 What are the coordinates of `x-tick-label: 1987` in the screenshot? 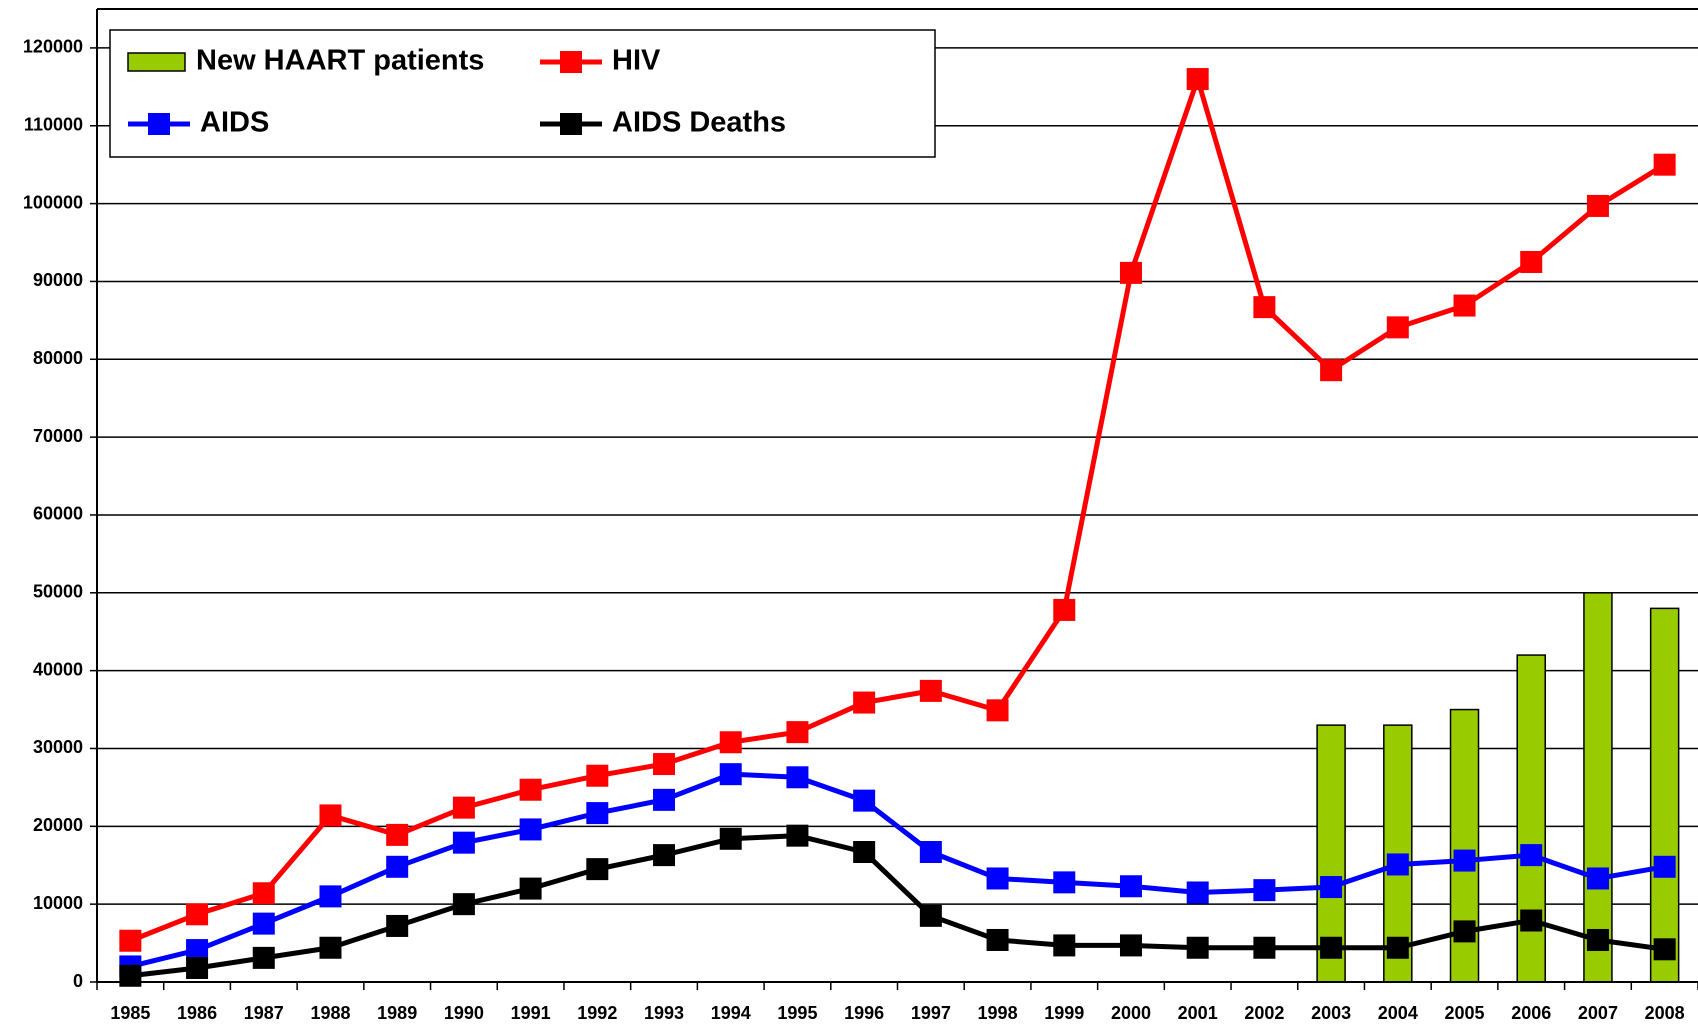 It's located at (264, 1013).